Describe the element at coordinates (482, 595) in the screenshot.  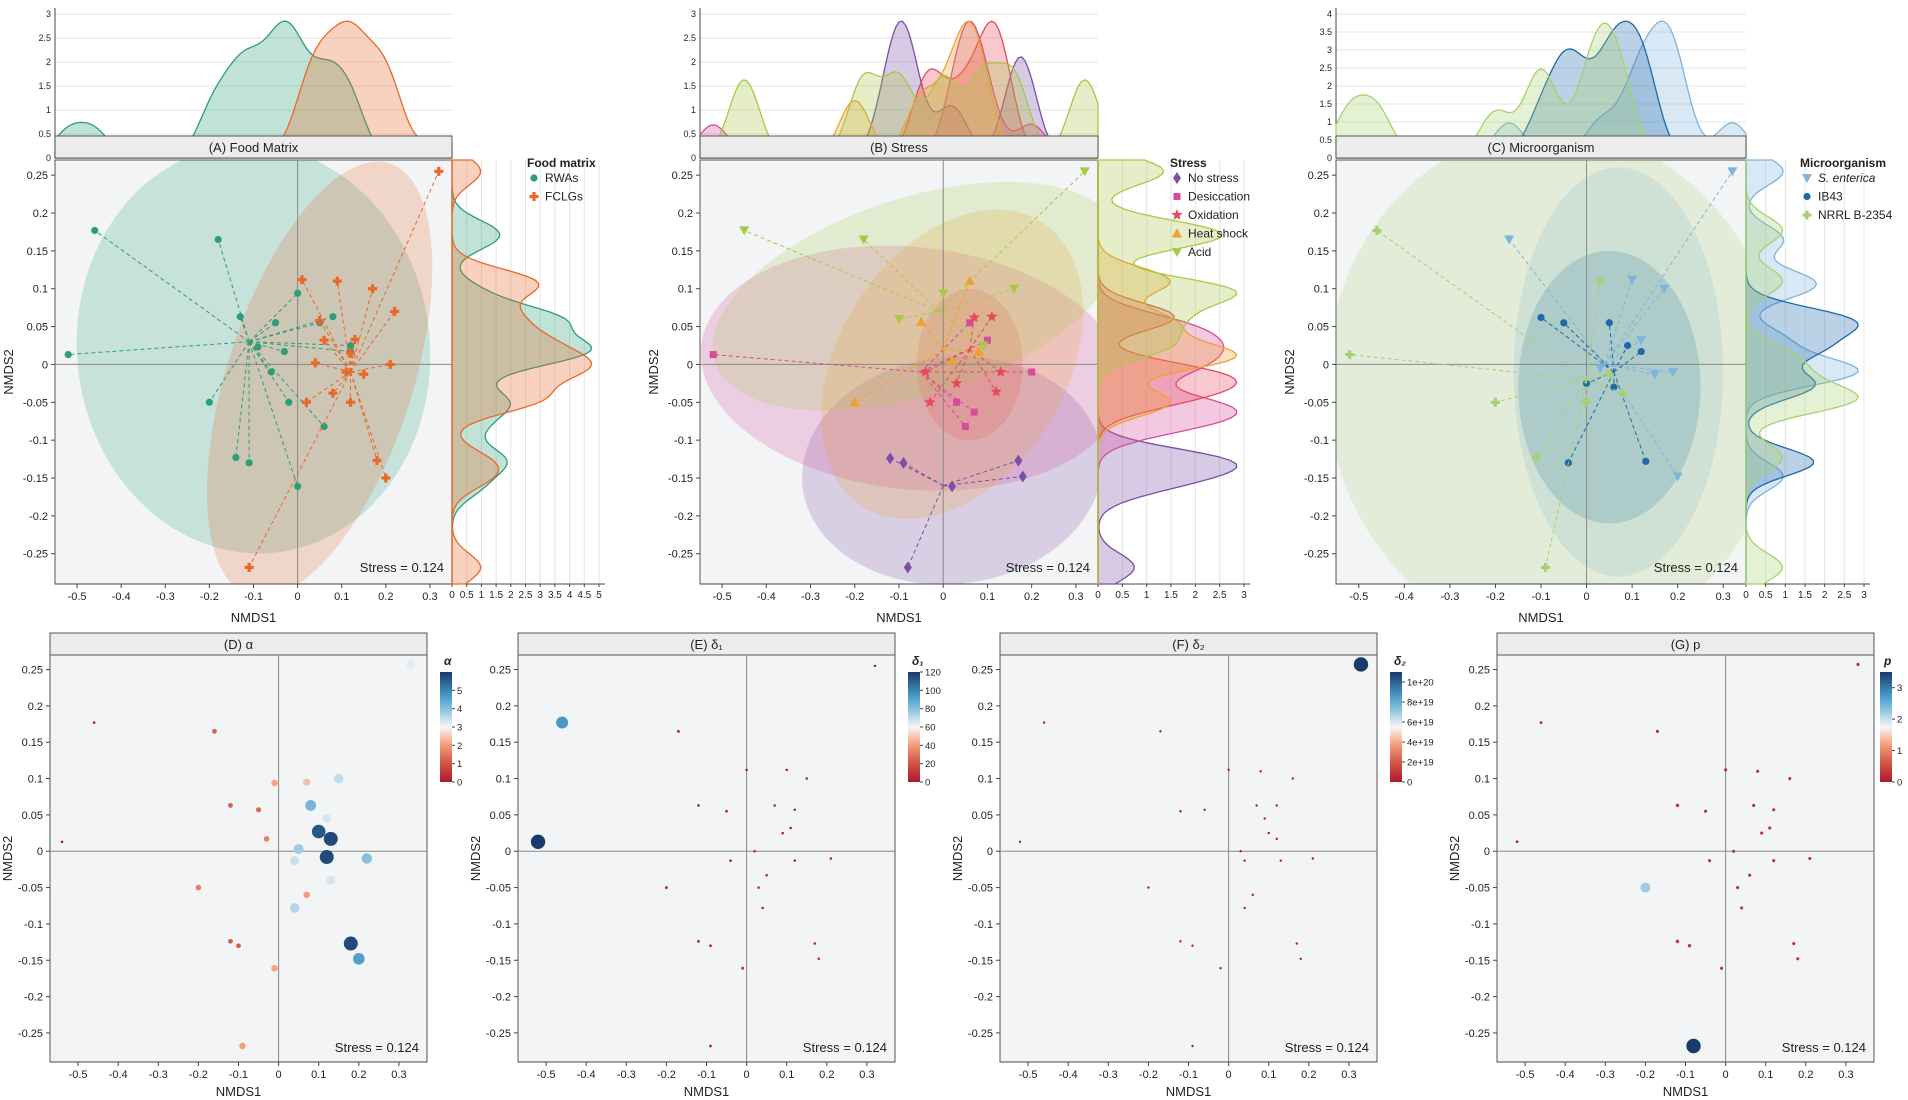
I see `right-density-tick-label: 1` at that location.